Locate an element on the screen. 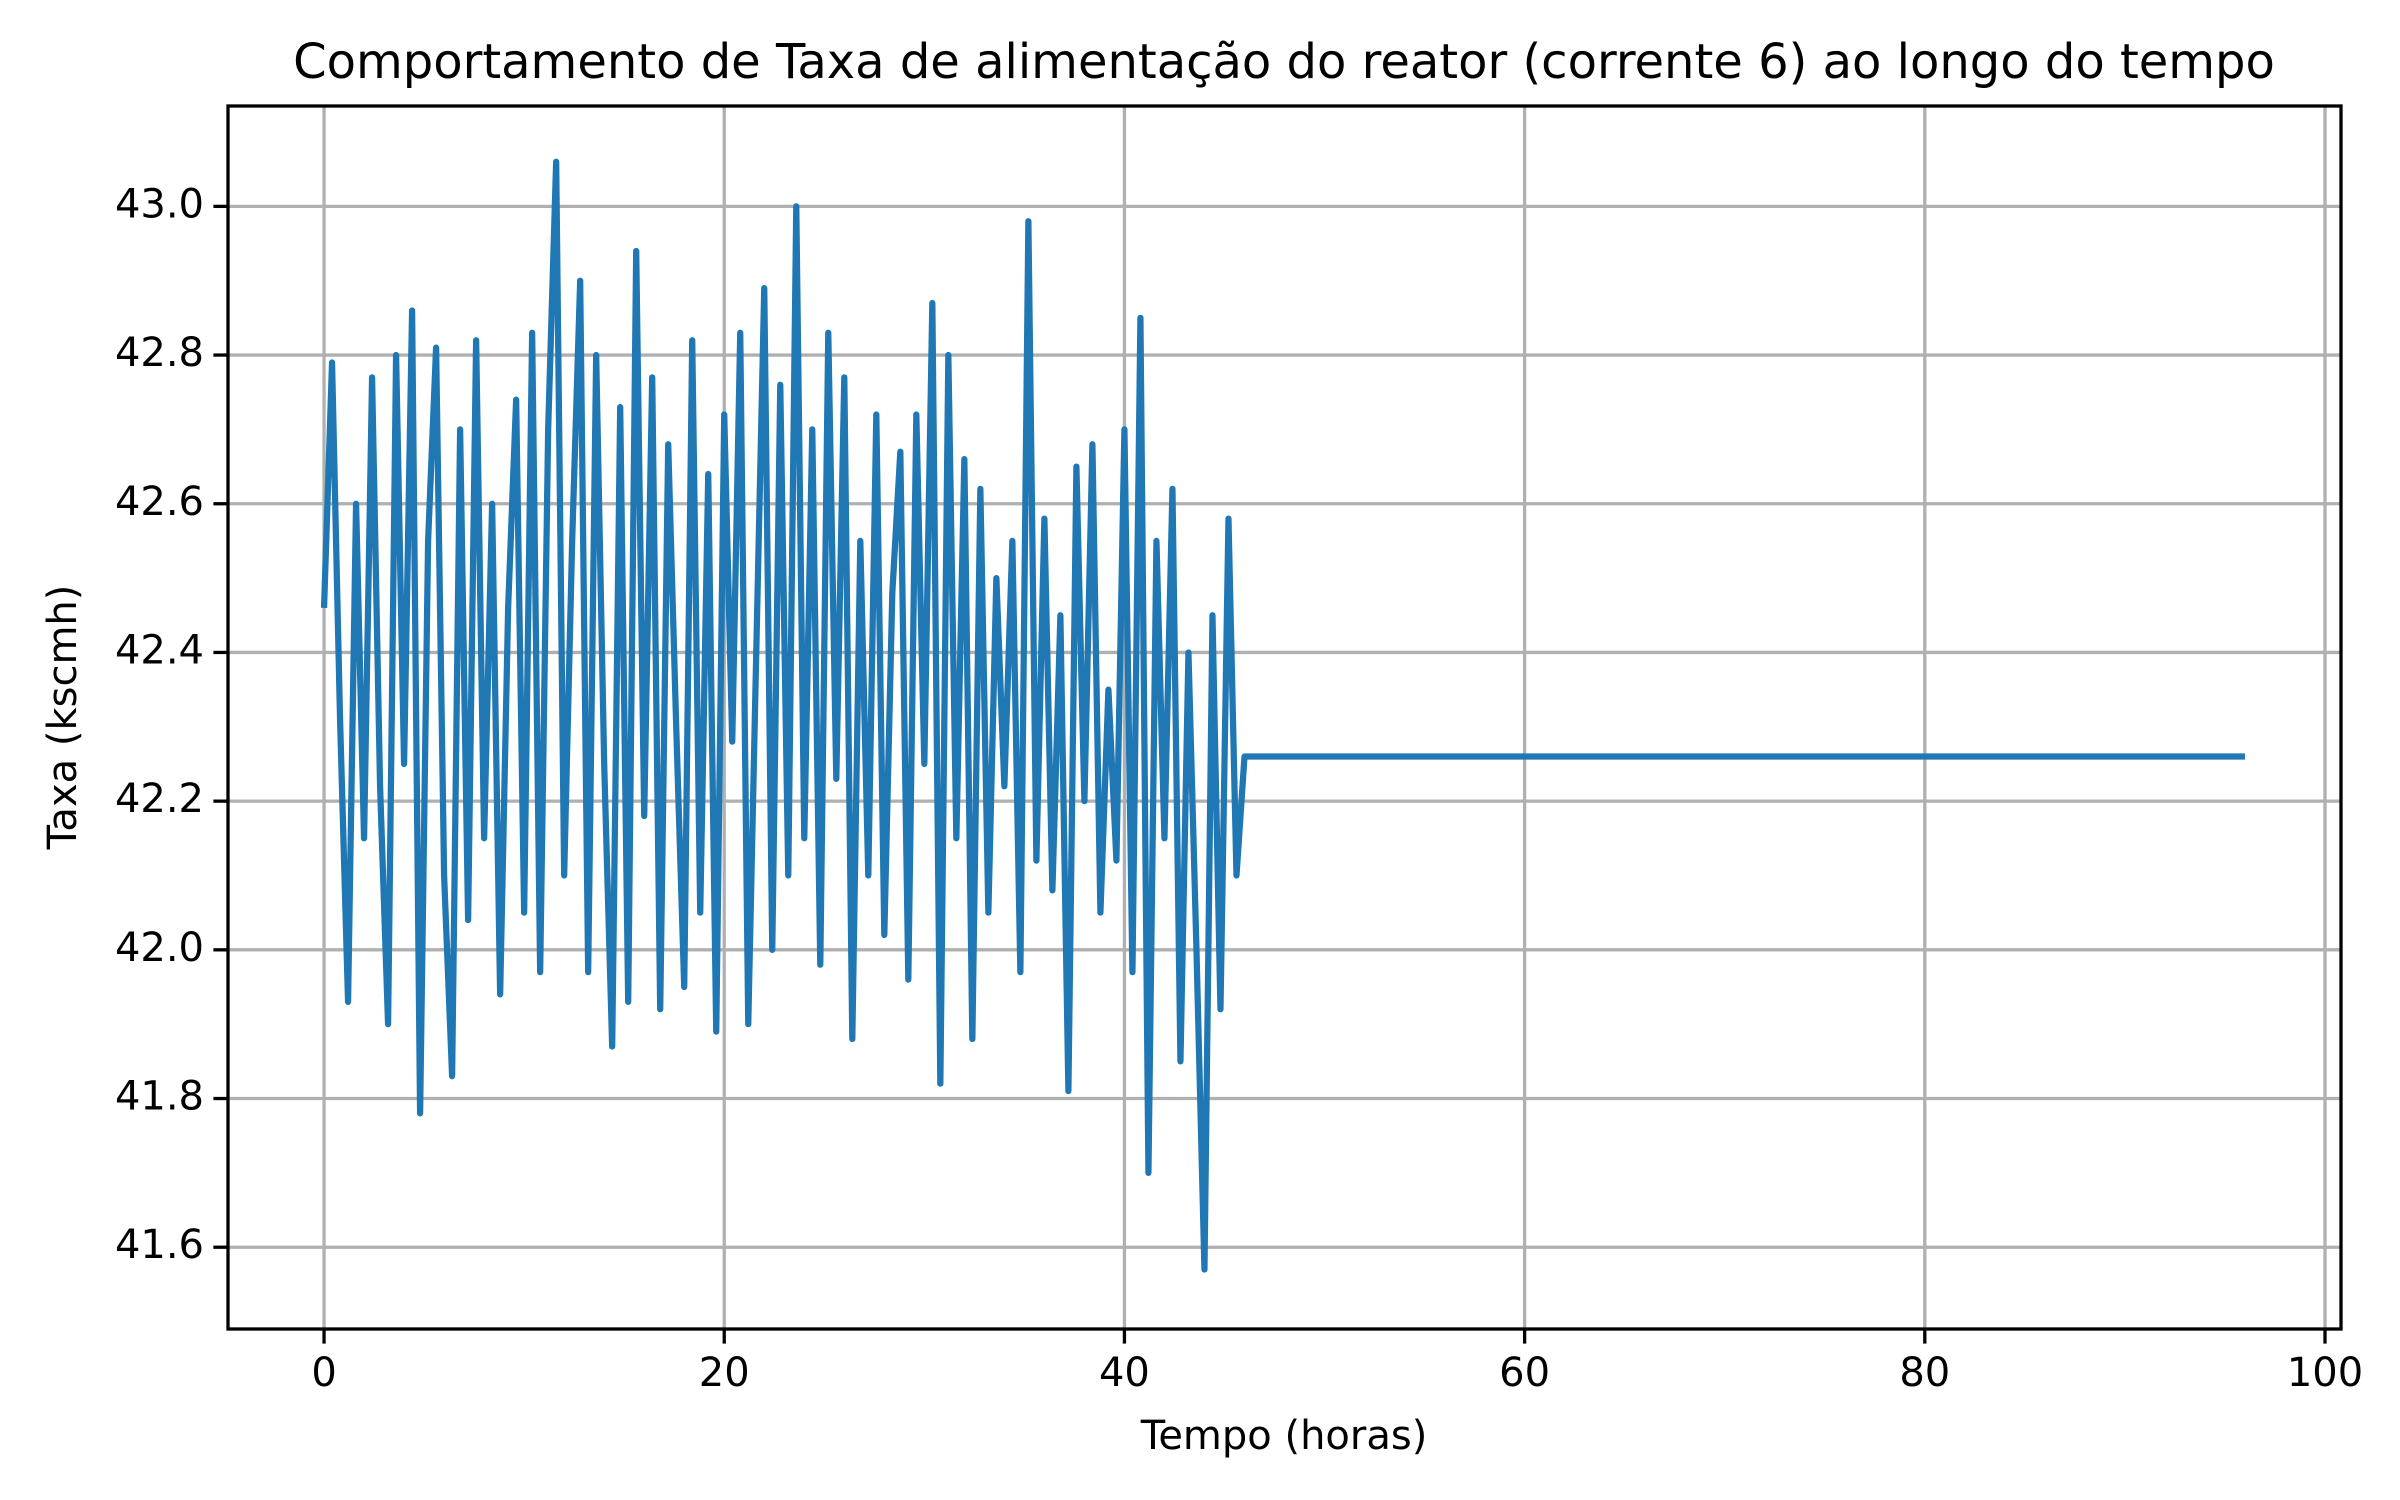 This screenshot has width=2400, height=1500. x-tick-label: 40 is located at coordinates (1124, 1373).